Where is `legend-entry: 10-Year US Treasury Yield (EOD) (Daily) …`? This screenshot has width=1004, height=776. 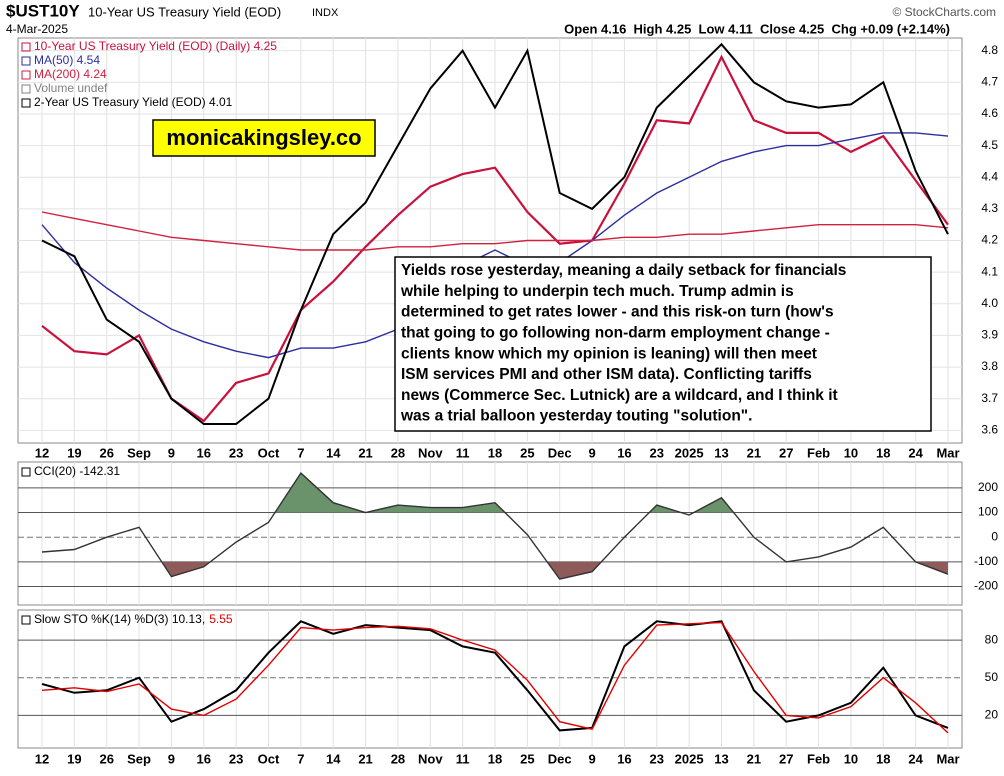 legend-entry: 10-Year US Treasury Yield (EOD) (Daily) … is located at coordinates (155, 46).